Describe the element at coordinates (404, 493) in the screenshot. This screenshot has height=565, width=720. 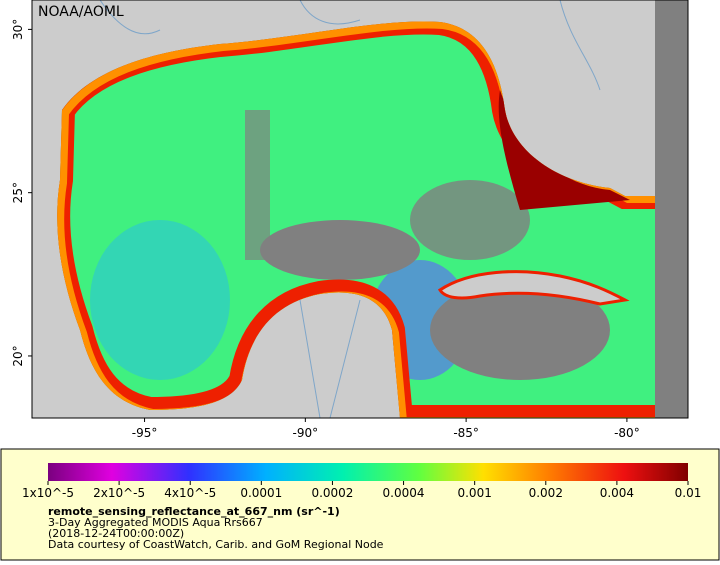
I see `colorbar-tick-label: 0.0004` at that location.